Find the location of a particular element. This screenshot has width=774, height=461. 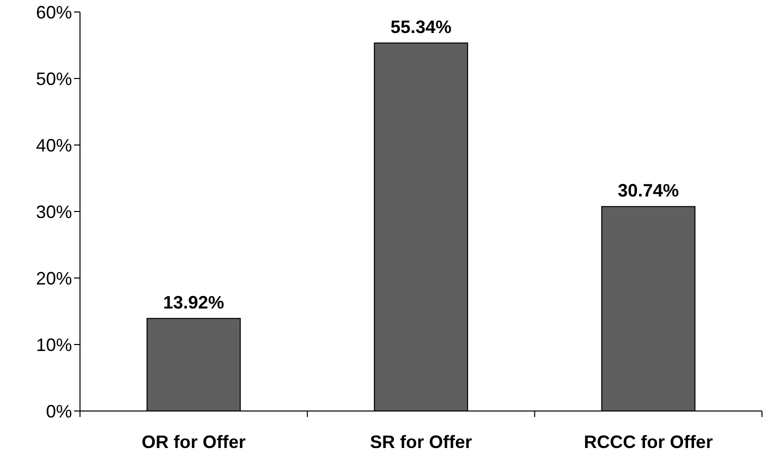

y-tick-label: 30% is located at coordinates (54, 212).